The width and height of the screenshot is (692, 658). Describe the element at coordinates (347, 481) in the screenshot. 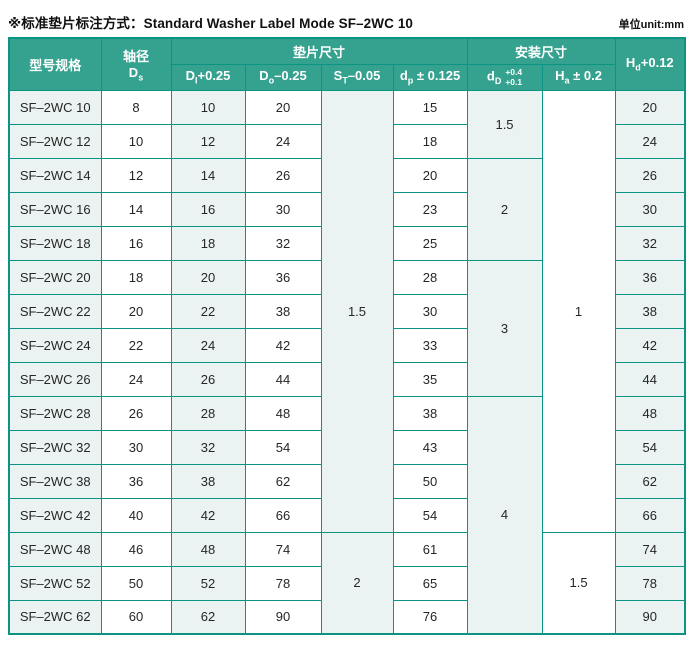

I see `table-row: SF–2WC 38 36 38 62 50 62` at that location.